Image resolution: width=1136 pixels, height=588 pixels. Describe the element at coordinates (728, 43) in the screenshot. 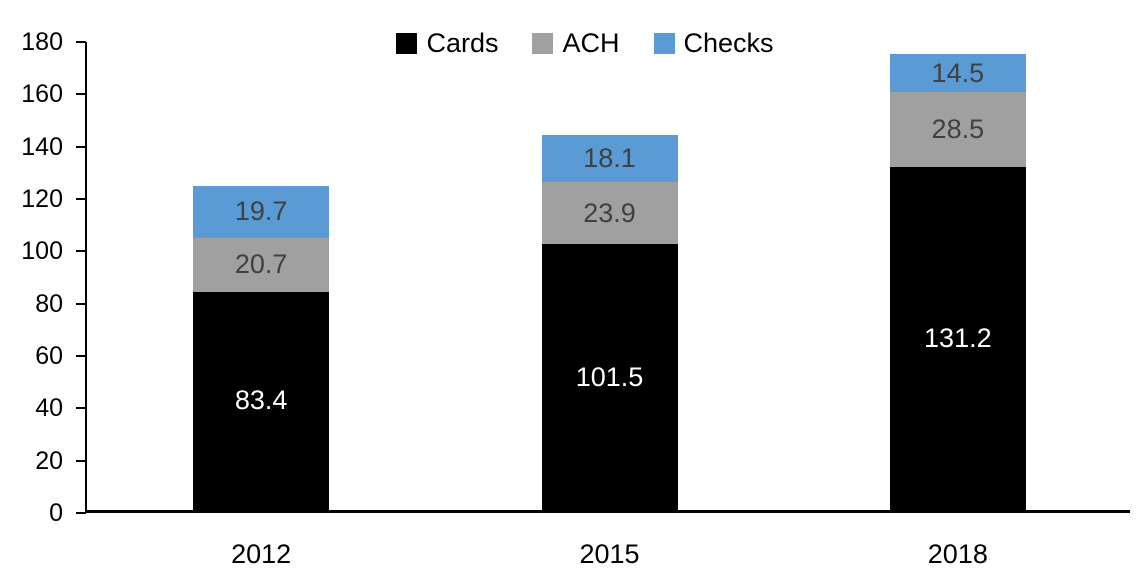

I see `legend-label-checks: Checks` at that location.